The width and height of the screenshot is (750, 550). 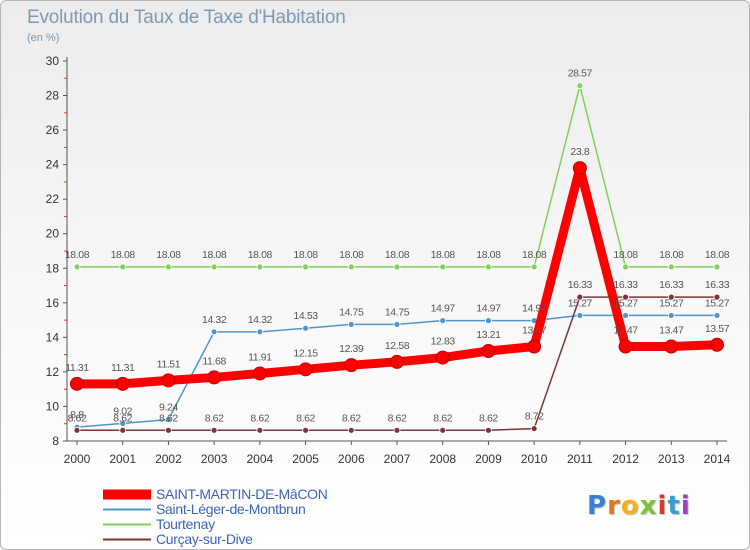 I want to click on logo-letter: o, so click(x=630, y=506).